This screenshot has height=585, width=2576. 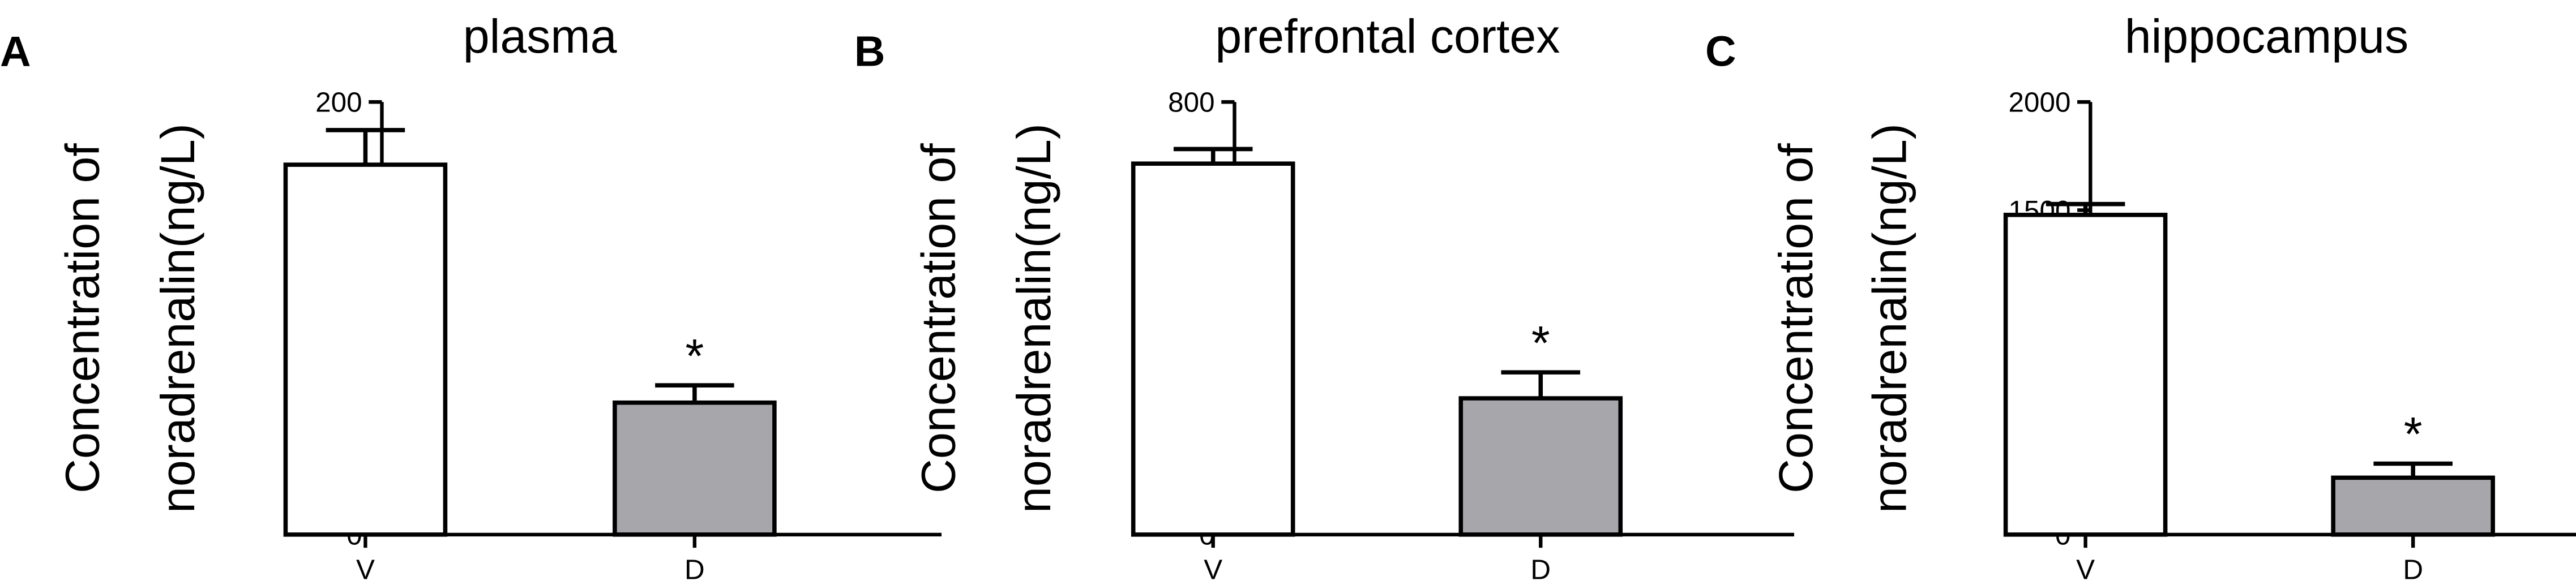 I want to click on y-tick-label: 200, so click(x=338, y=102).